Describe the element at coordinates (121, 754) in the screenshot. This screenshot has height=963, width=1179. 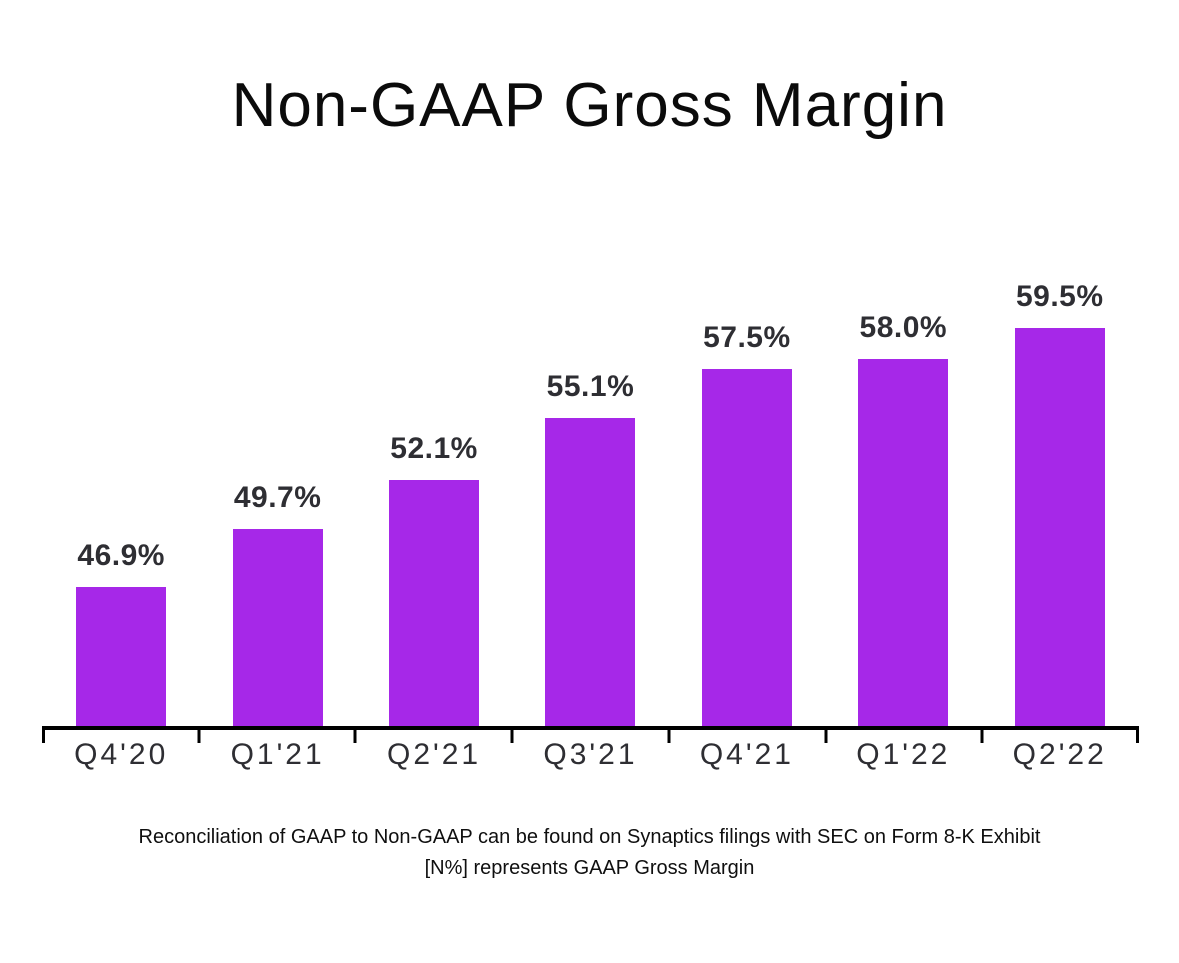
I see `x-axis-tick-label: Q4'20` at that location.